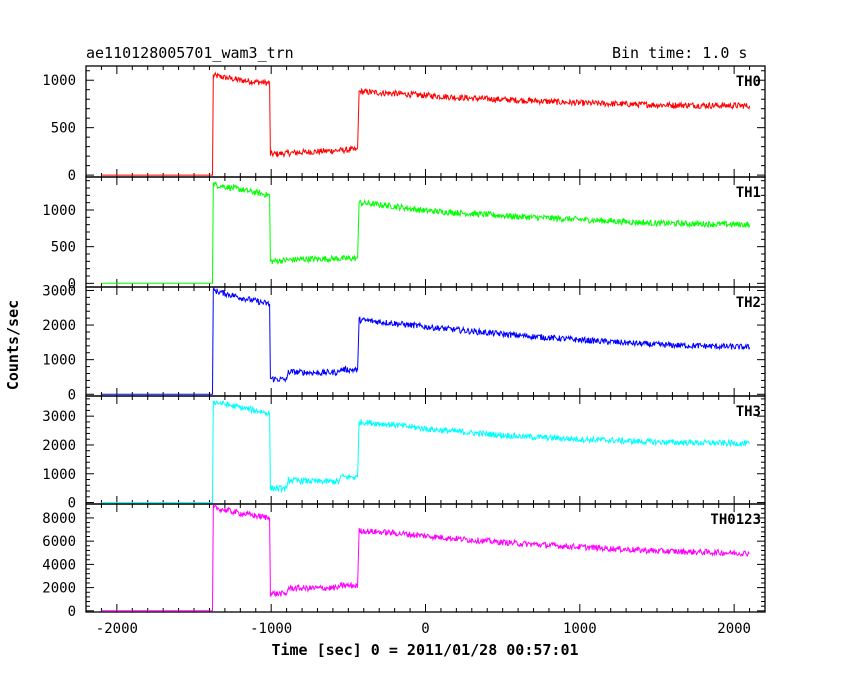  I want to click on panel-label: TH1, so click(748, 193).